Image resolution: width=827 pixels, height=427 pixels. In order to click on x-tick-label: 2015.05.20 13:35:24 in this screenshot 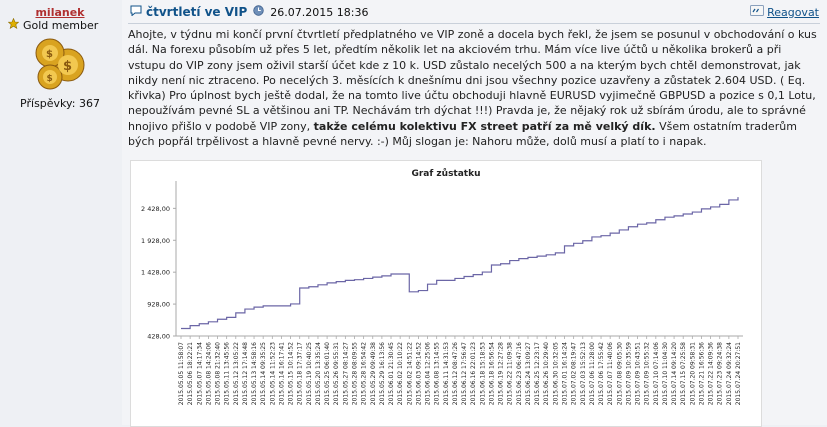, I will do `click(318, 373)`.